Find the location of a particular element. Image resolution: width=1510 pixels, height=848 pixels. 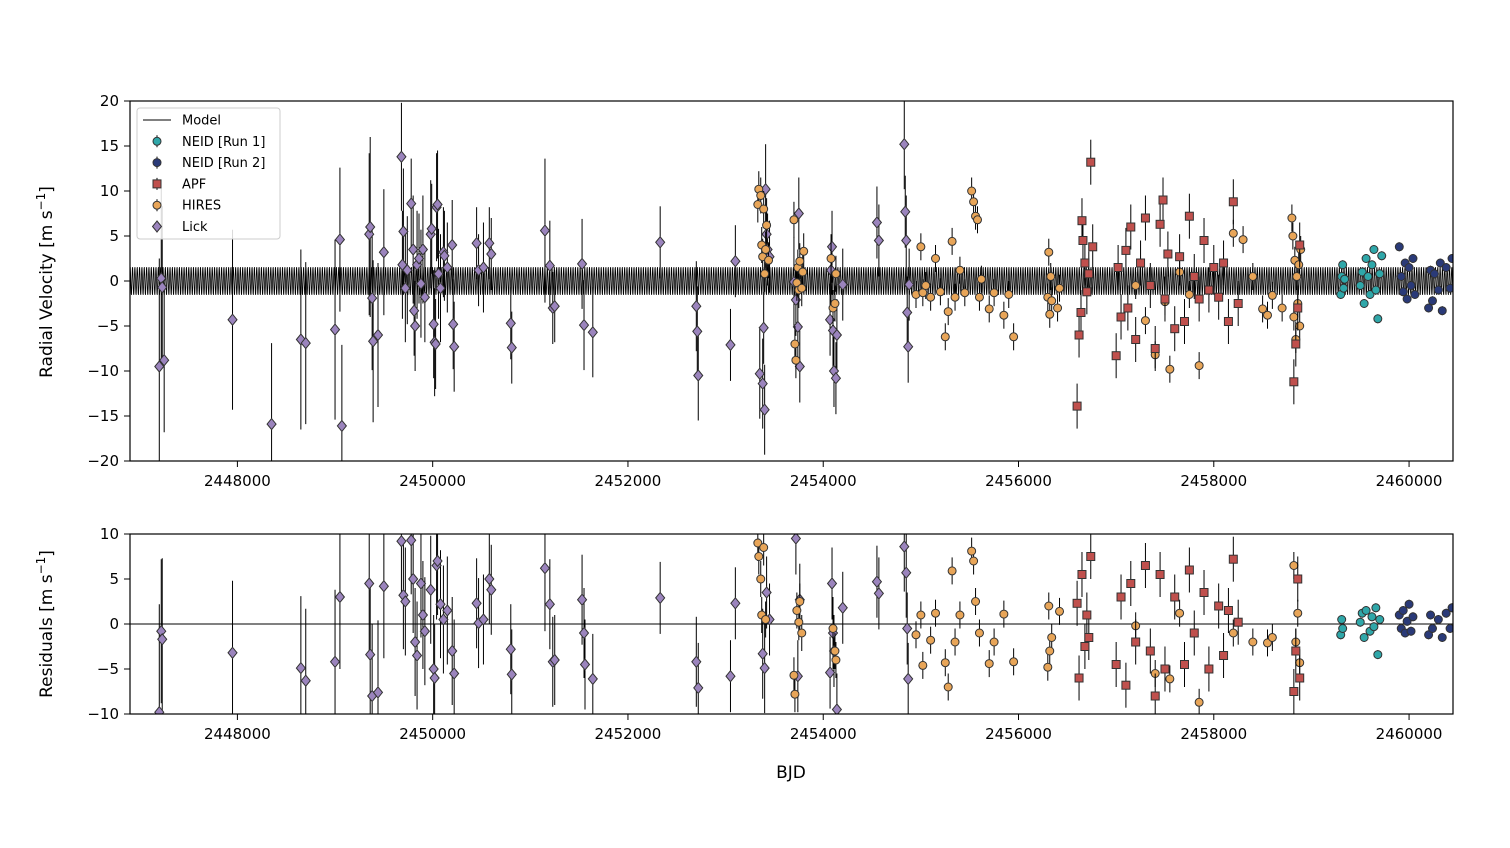

y-tick-label: −10 is located at coordinates (103, 714).